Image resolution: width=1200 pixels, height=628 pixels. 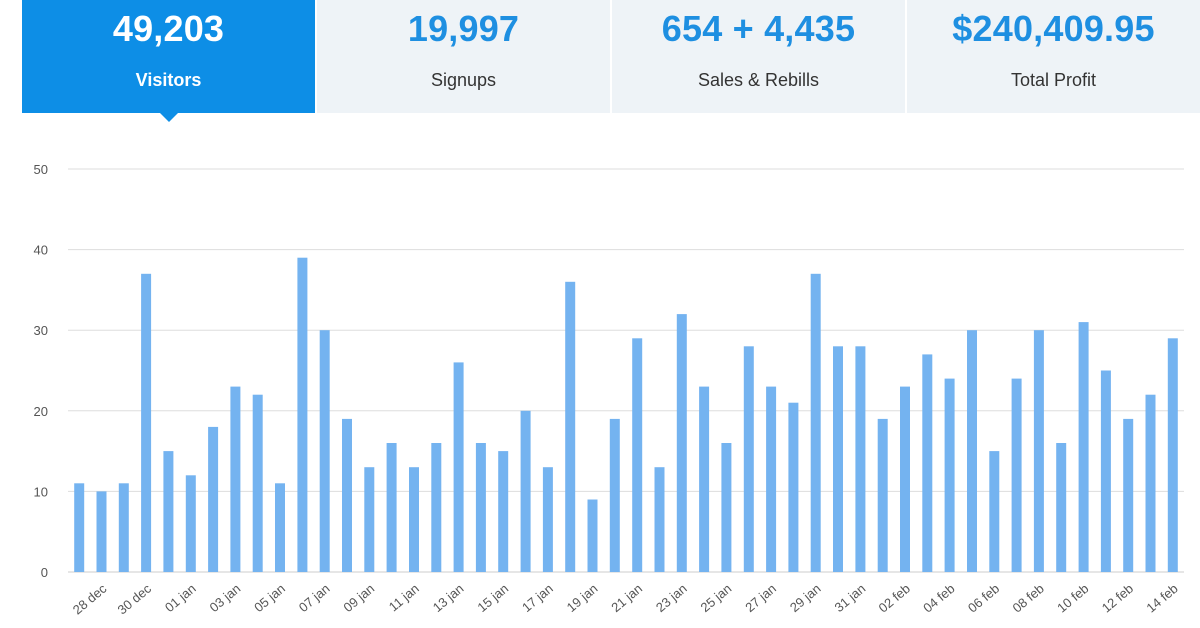 What do you see at coordinates (1083, 447) in the screenshot?
I see `bar-10-feb` at bounding box center [1083, 447].